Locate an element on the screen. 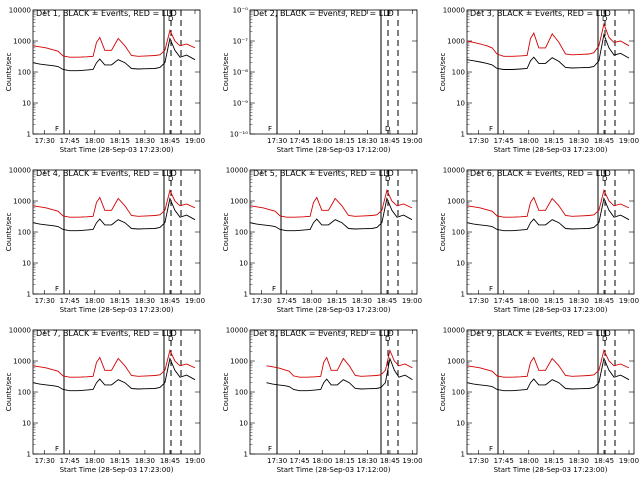 This screenshot has height=480, width=640. panel-title: Det 2, BLACK = Events, RED = LLD is located at coordinates (323, 13).